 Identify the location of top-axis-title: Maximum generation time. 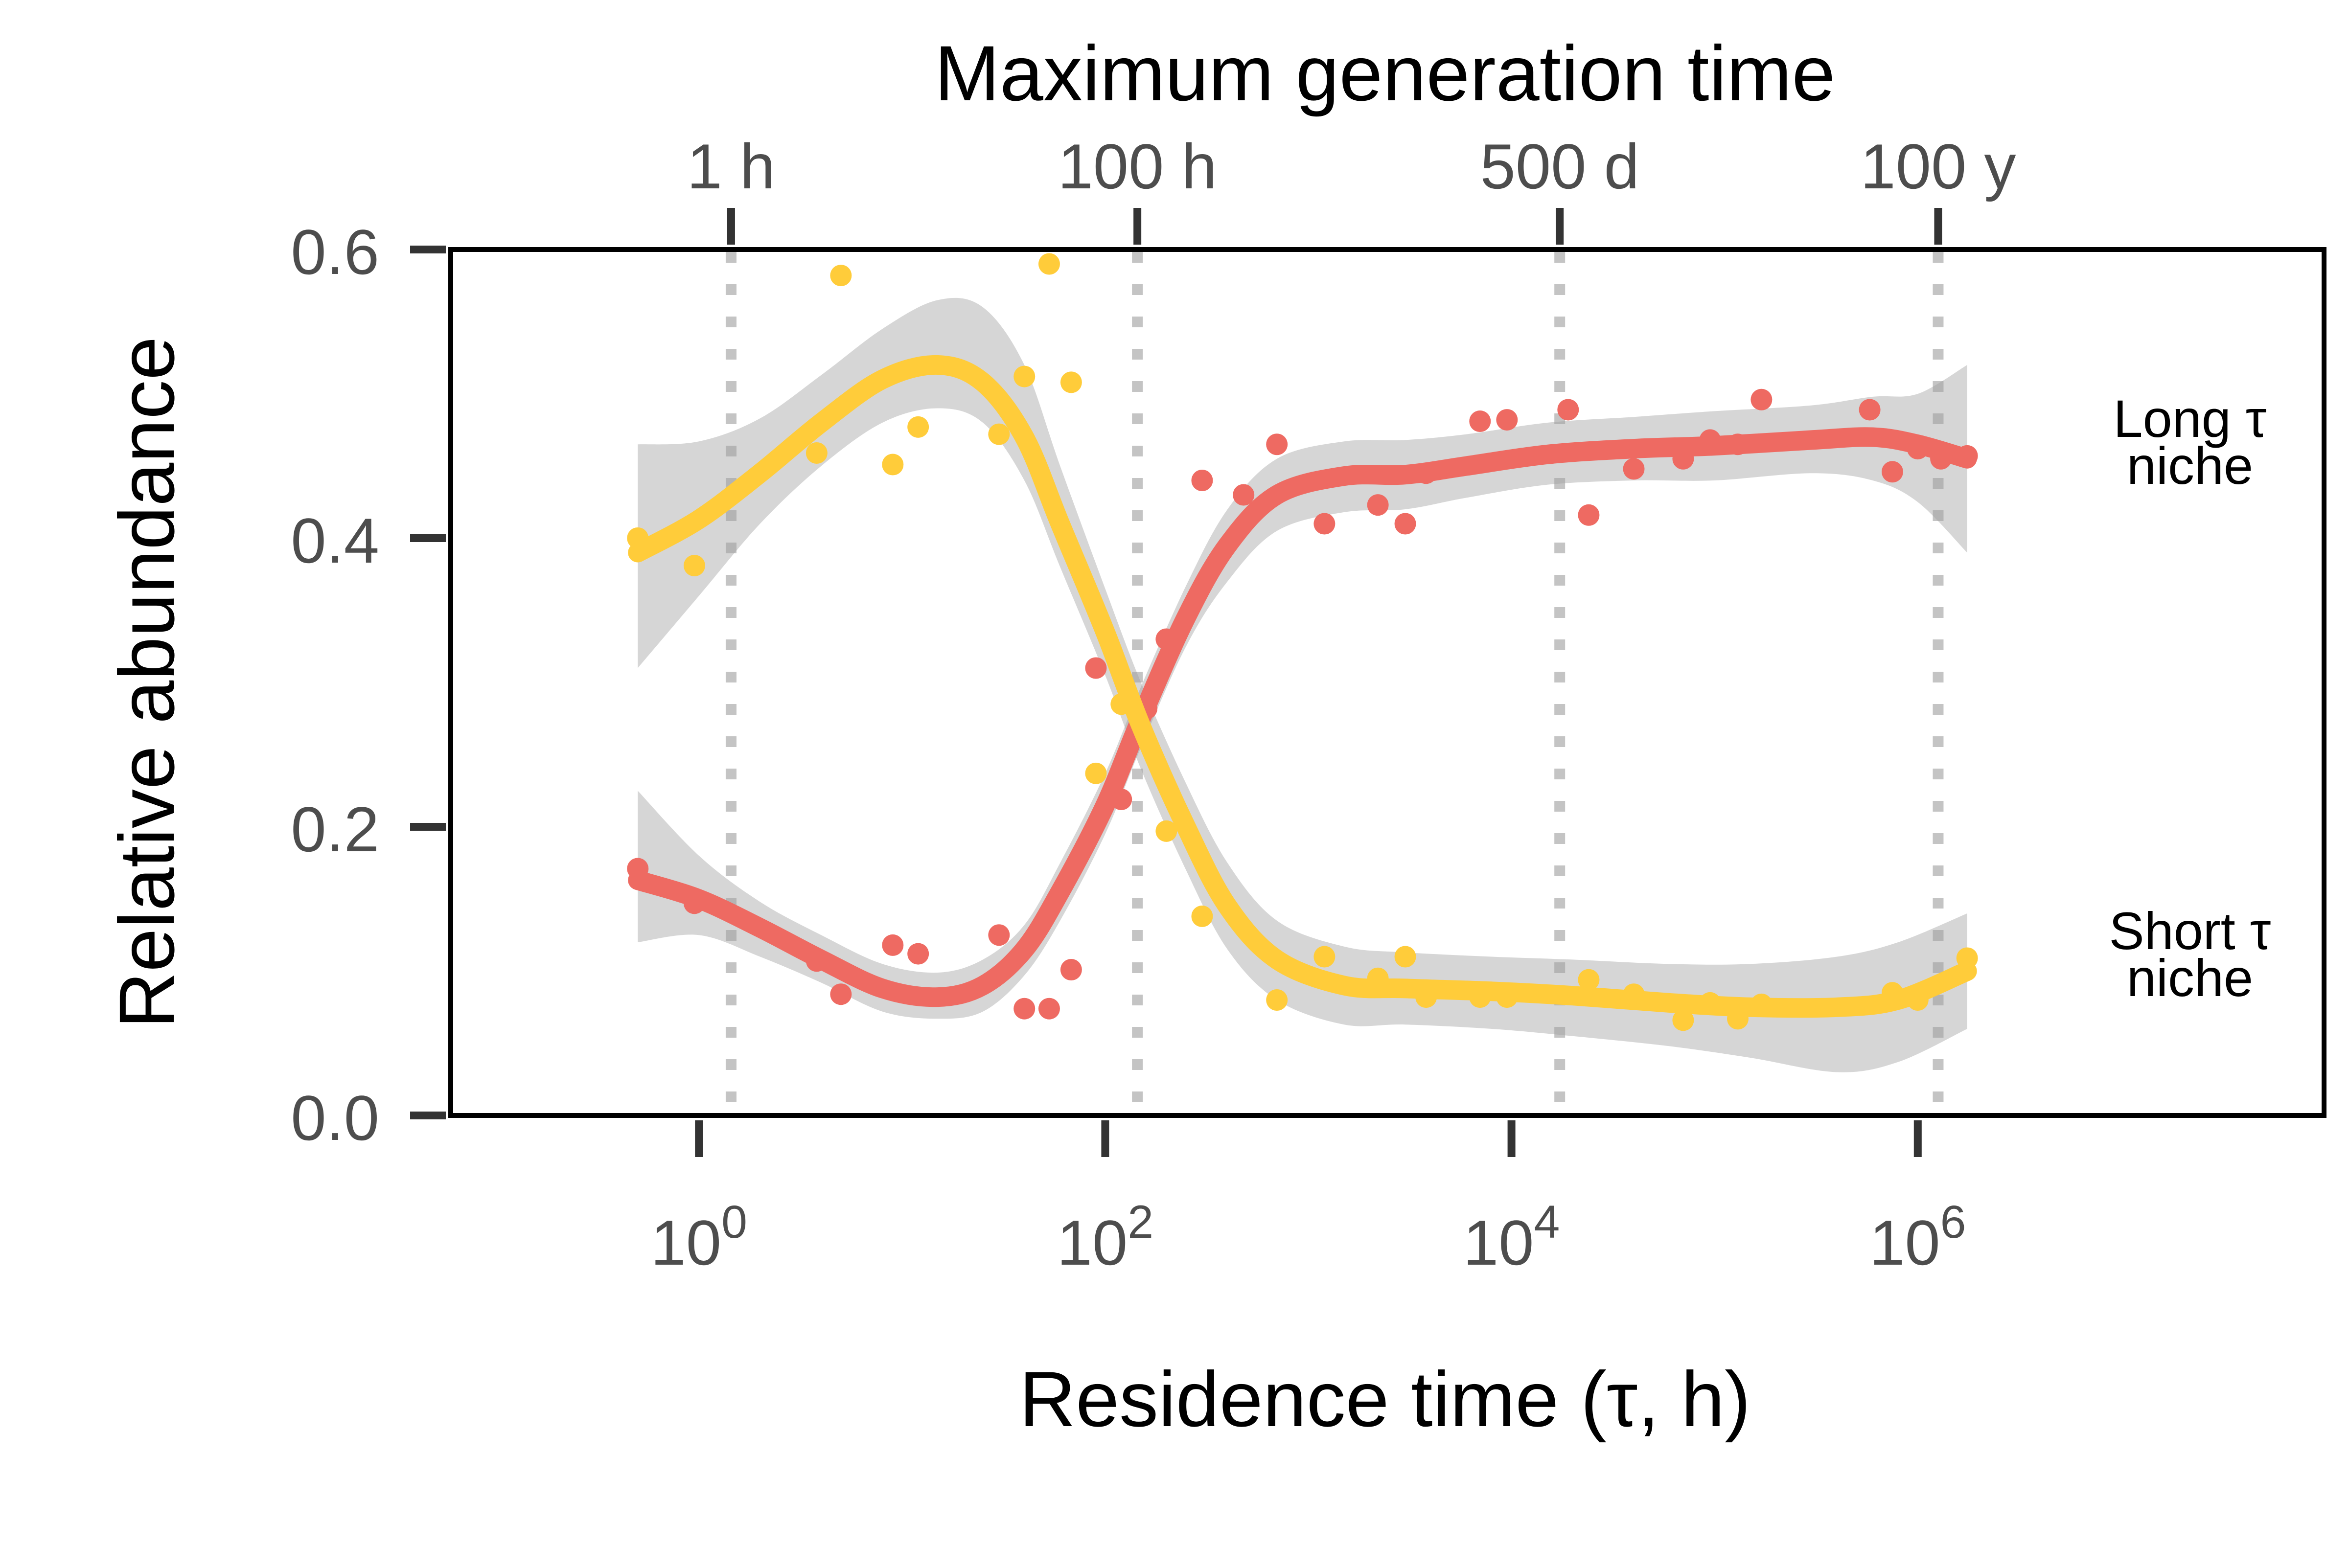
(1385, 73).